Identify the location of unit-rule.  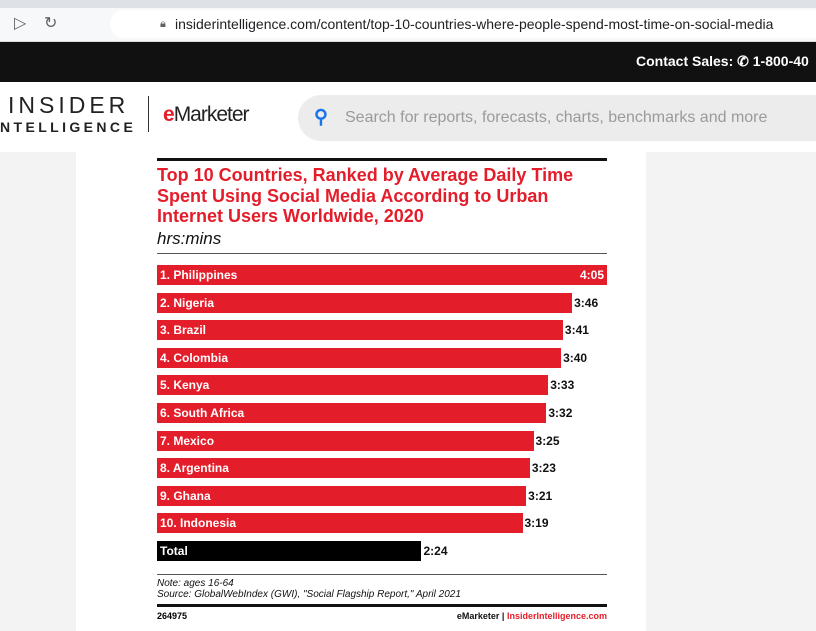
(382, 253).